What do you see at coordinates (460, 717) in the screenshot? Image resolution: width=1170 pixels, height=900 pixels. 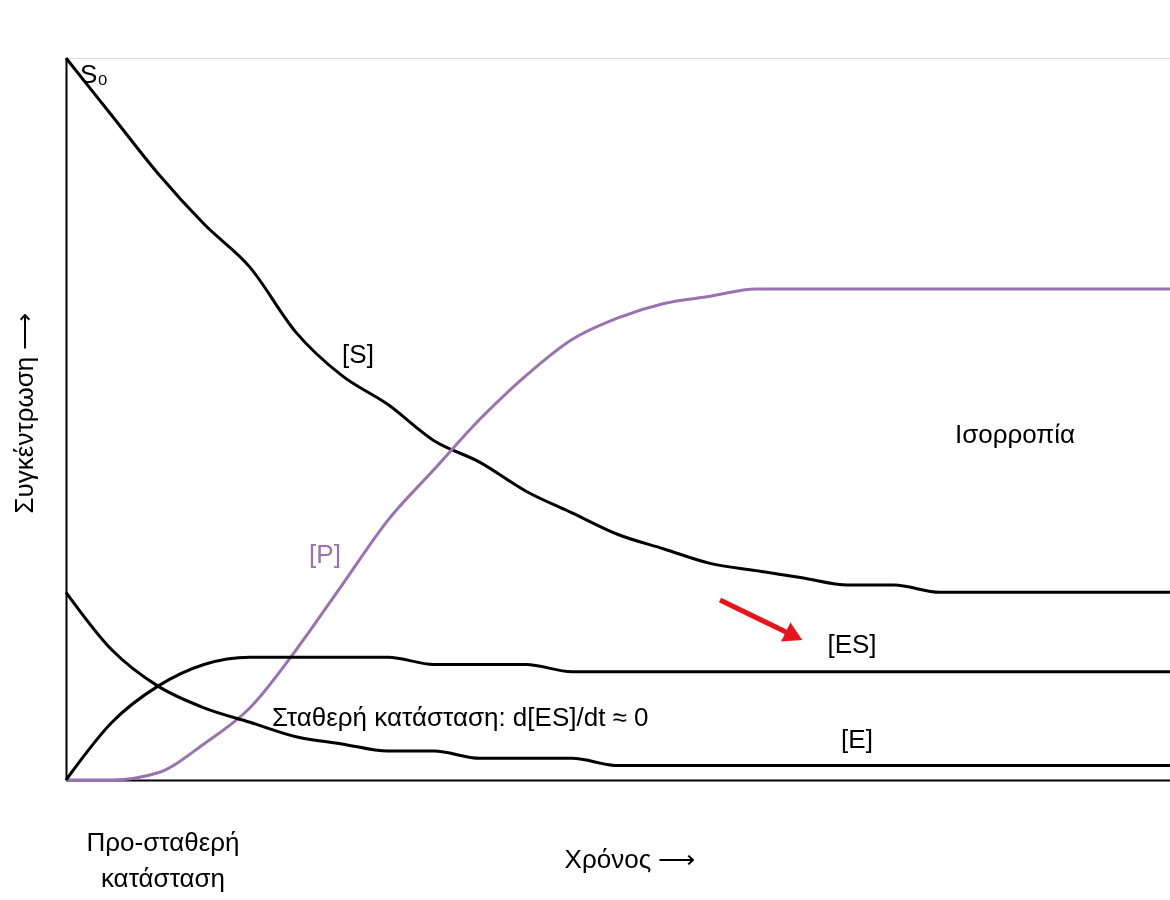 I see `annotation: Σταθερή κατάσταση: d[ES]/dt ≈ 0` at bounding box center [460, 717].